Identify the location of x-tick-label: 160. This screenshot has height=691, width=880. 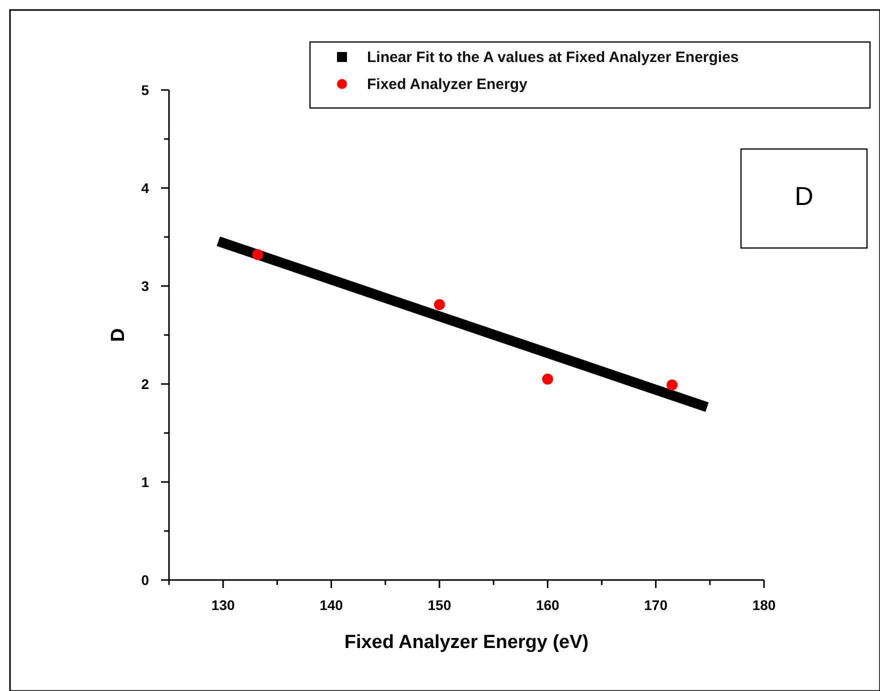
(548, 605).